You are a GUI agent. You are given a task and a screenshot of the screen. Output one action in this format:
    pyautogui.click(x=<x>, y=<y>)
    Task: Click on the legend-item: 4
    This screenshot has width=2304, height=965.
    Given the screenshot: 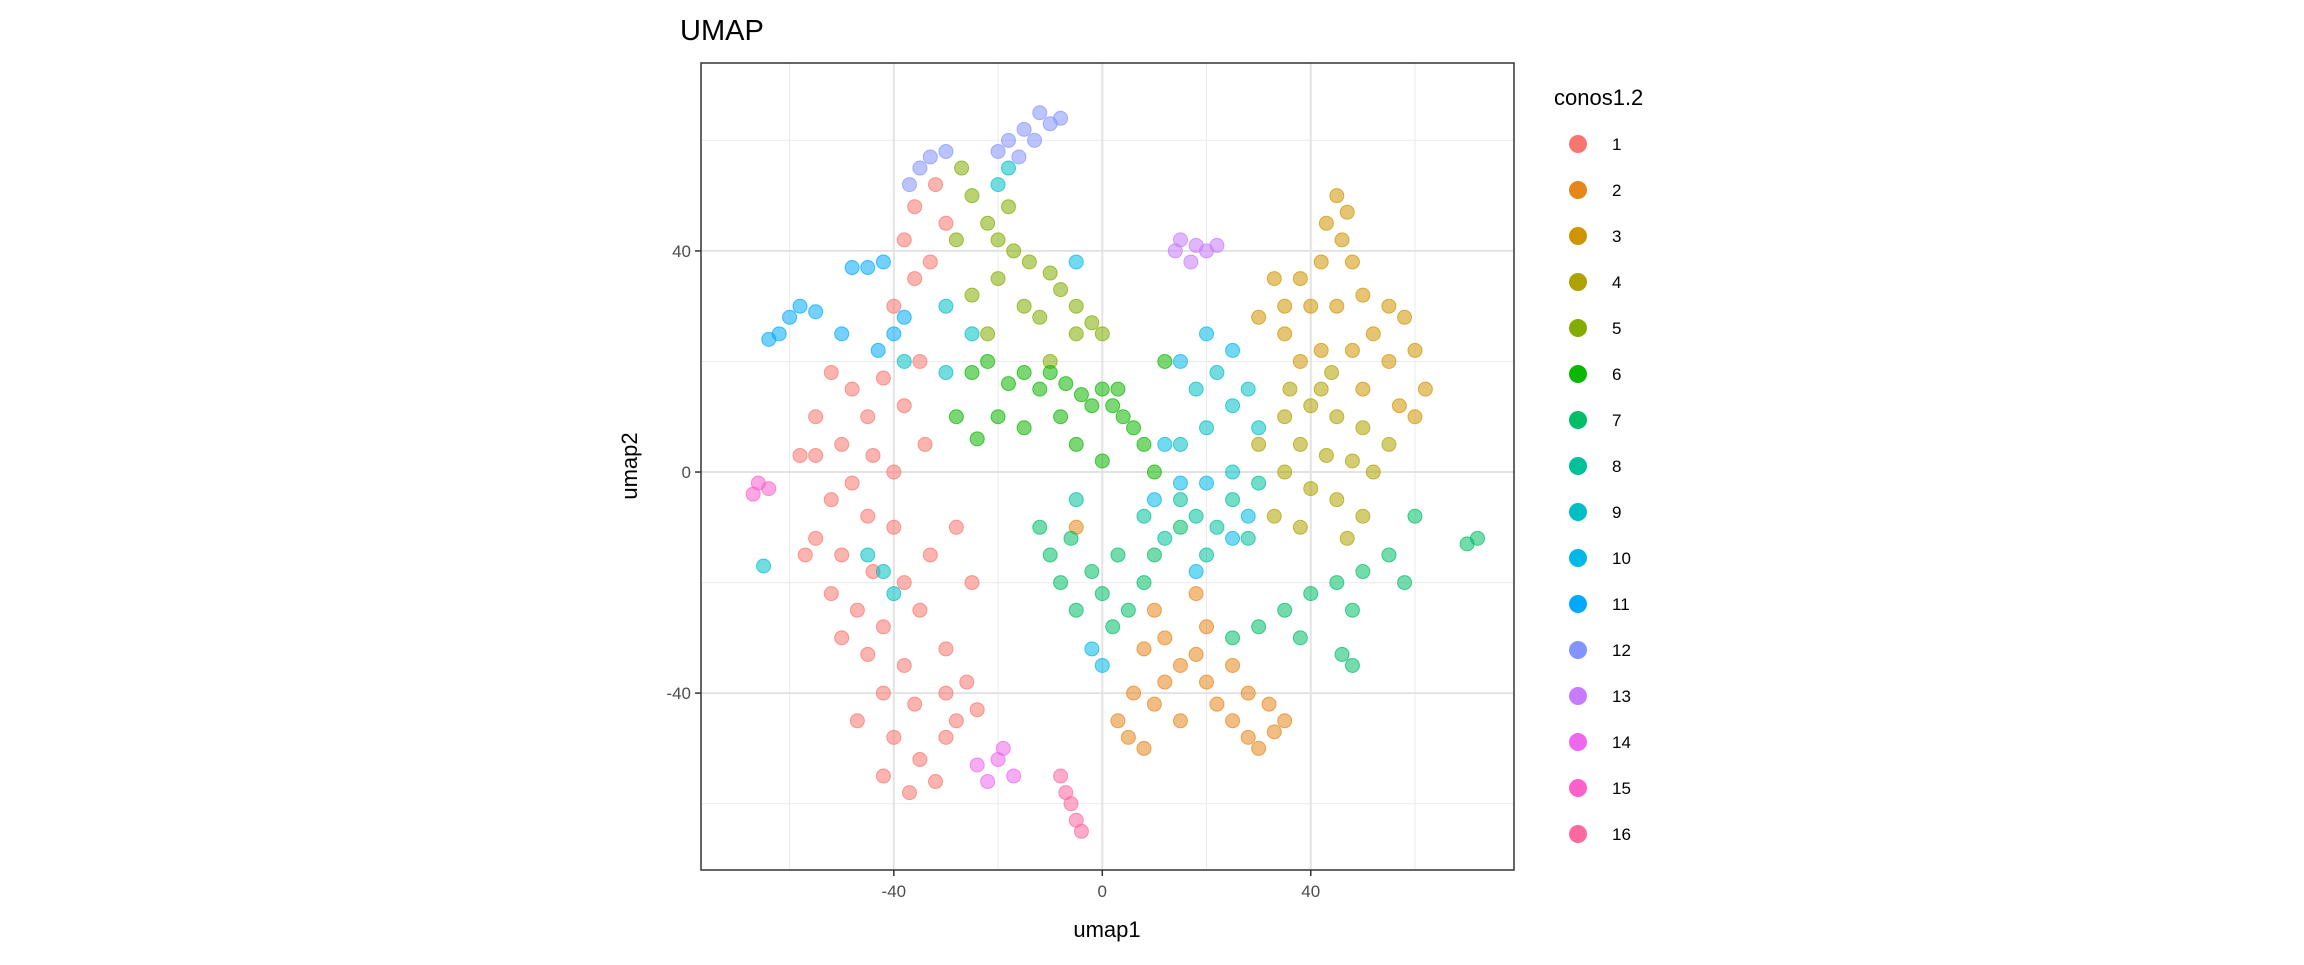 What is the action you would take?
    pyautogui.click(x=1595, y=282)
    